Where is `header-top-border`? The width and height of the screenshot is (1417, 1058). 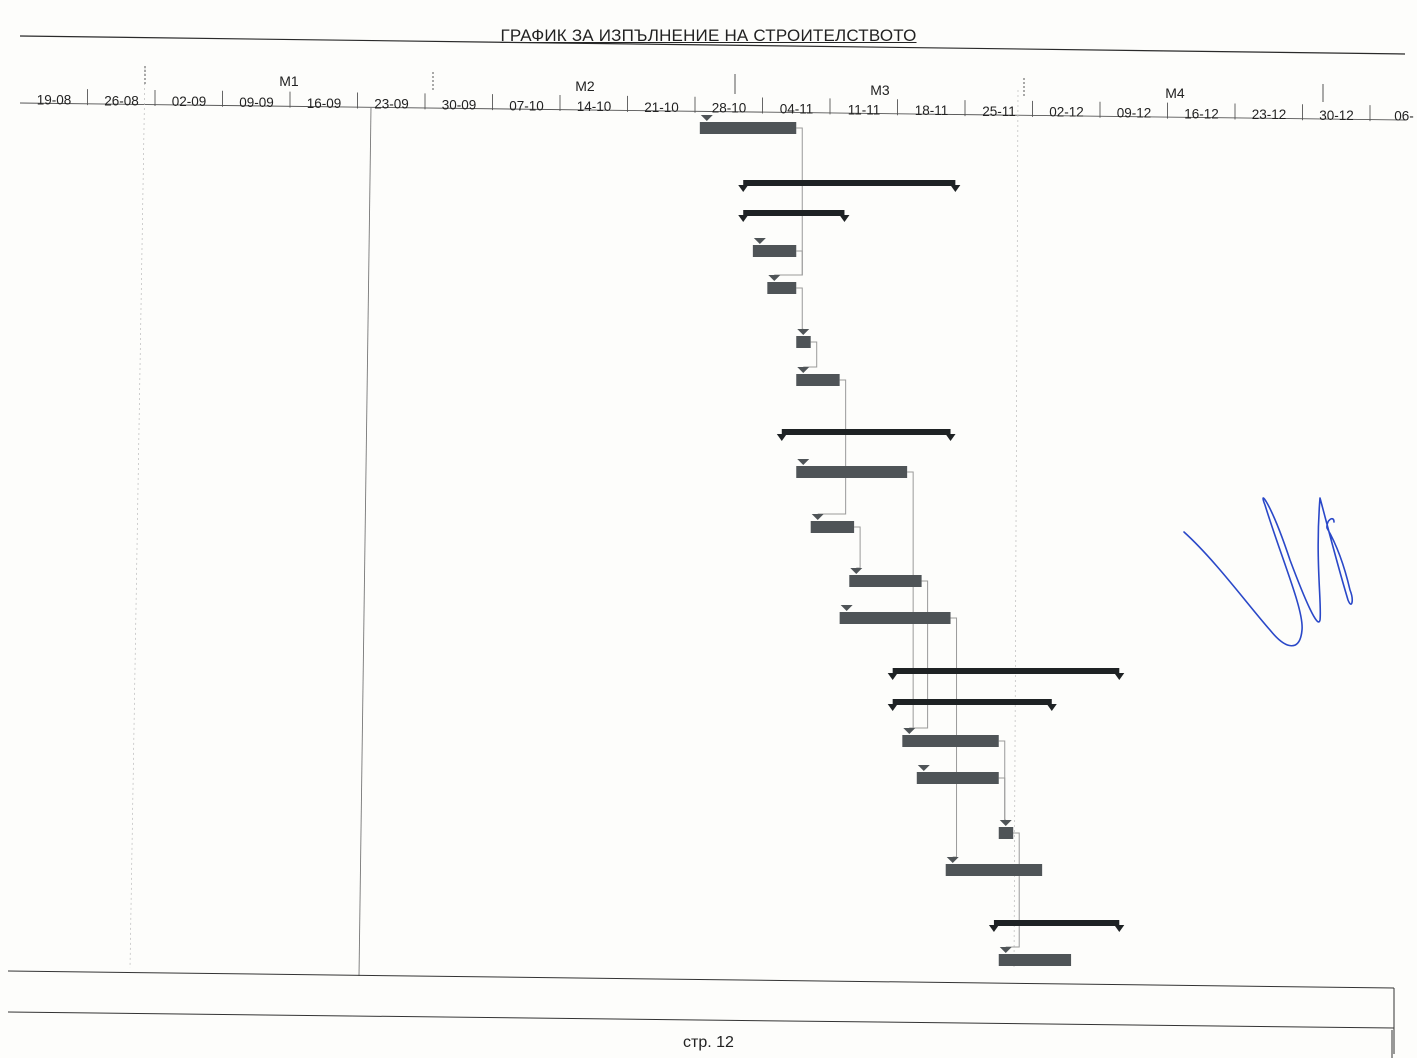
header-top-border is located at coordinates (712, 45).